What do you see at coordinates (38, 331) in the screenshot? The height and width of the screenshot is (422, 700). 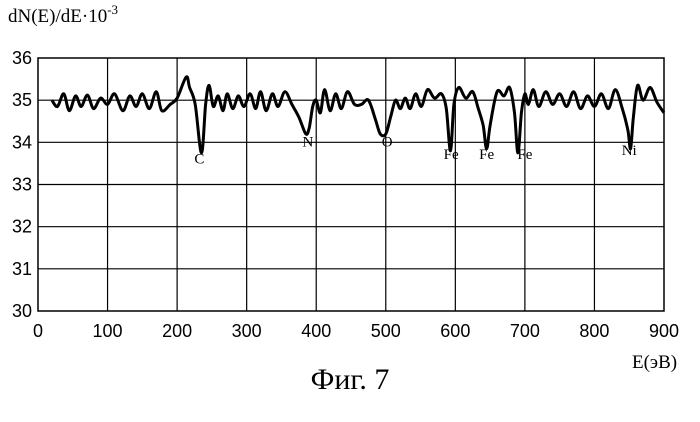 I see `x-tick-label: 0` at bounding box center [38, 331].